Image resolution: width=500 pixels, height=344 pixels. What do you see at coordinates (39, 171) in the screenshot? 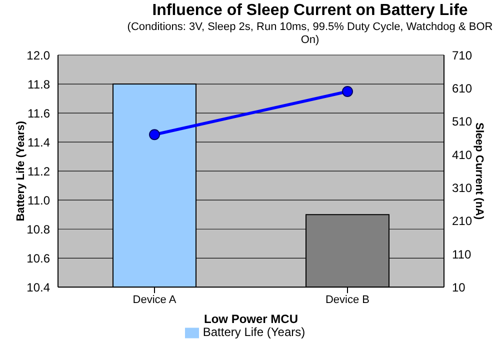
I see `y-tick-label: 11.2` at bounding box center [39, 171].